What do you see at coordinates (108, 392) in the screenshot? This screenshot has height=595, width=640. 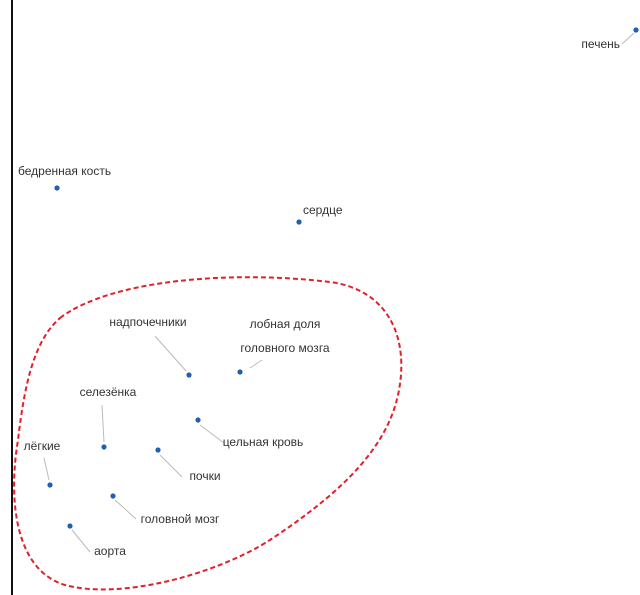 I see `point-label: селезёнка` at bounding box center [108, 392].